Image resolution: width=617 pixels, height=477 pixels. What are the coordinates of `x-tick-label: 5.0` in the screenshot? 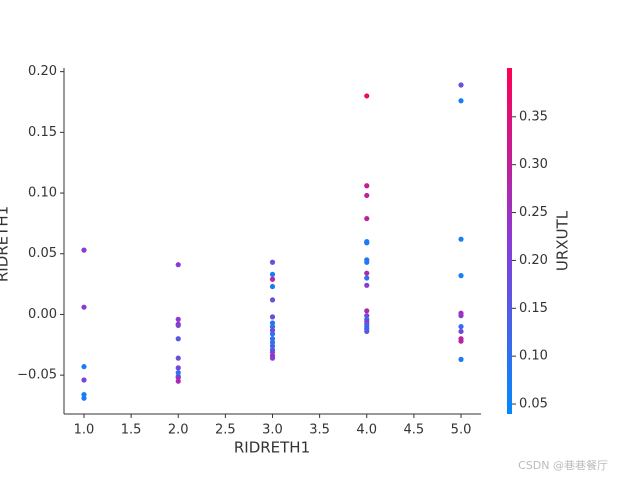 It's located at (461, 430).